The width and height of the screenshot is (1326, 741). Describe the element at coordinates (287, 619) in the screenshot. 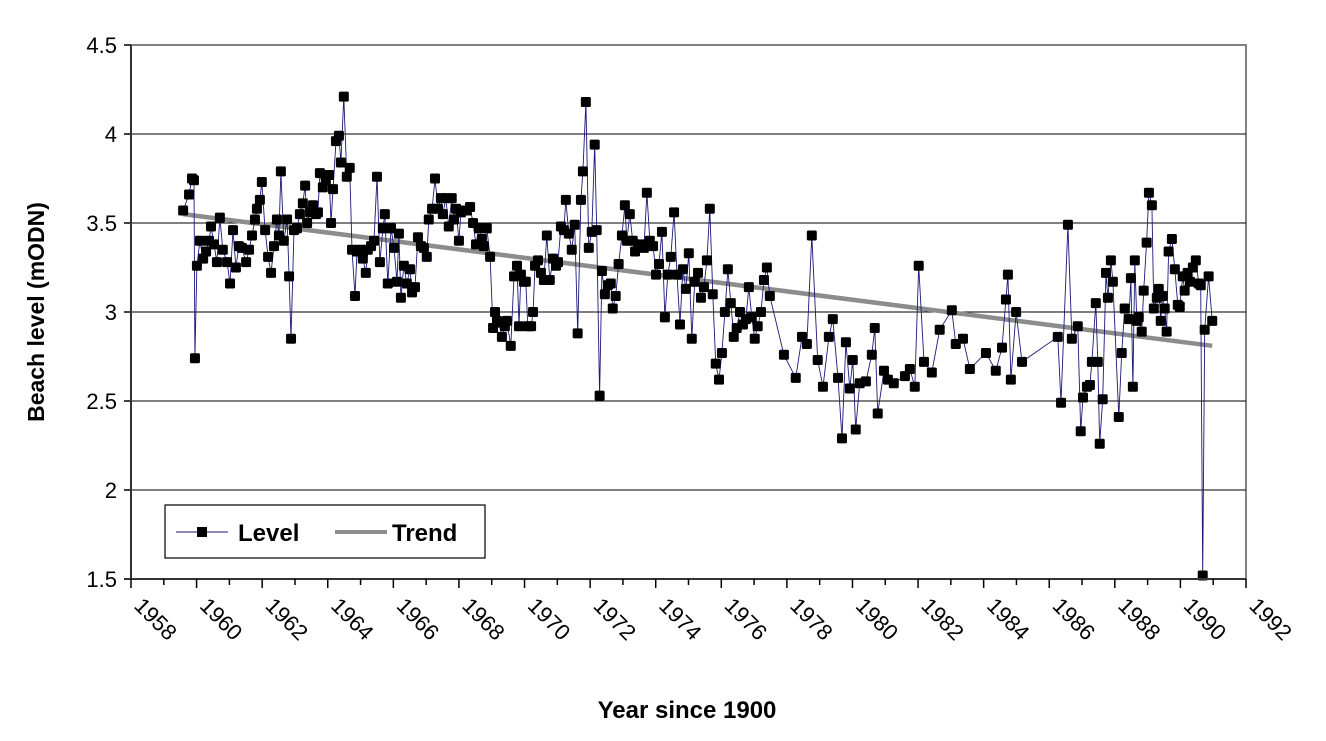

I see `x-tick-label: 1962` at that location.